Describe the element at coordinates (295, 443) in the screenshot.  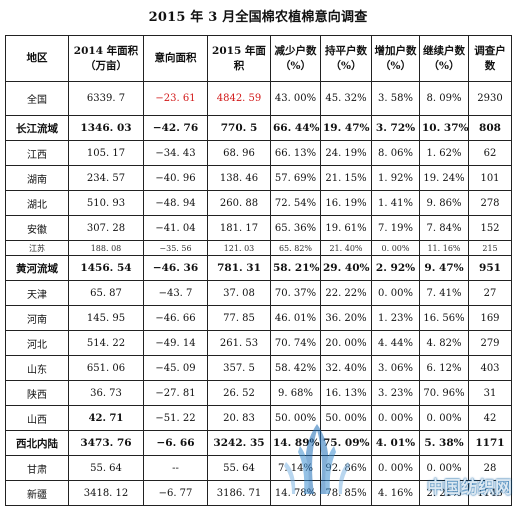
I see `decrease-cell: 14. 89%` at that location.